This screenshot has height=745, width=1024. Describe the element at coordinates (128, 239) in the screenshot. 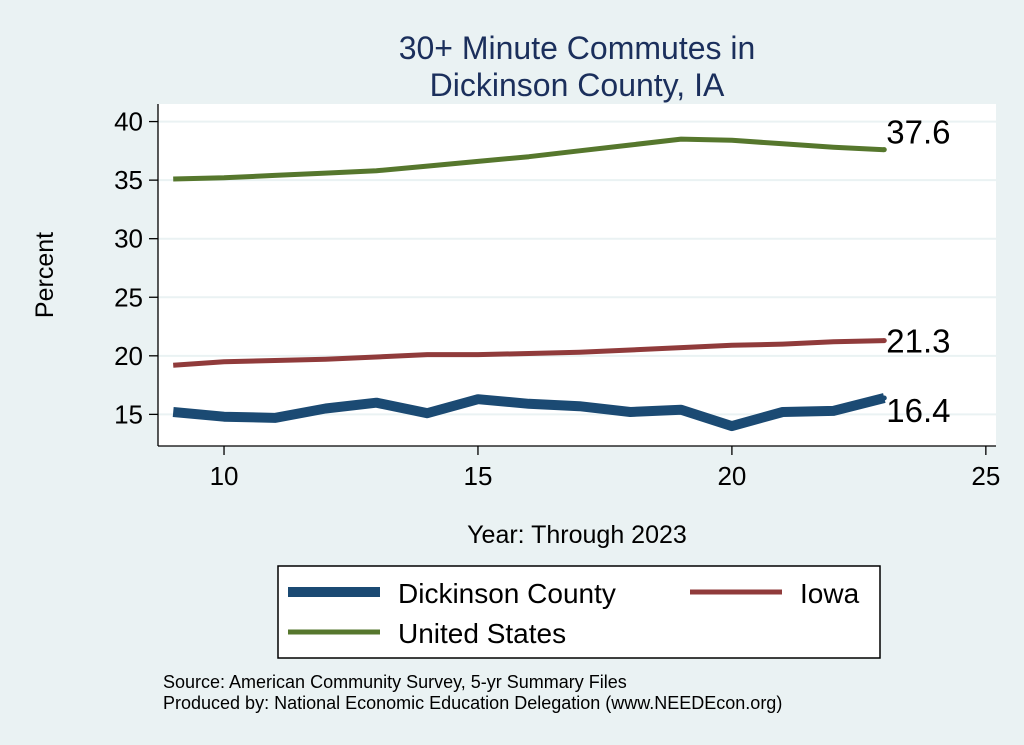

I see `y-tick-label-30: 30` at that location.